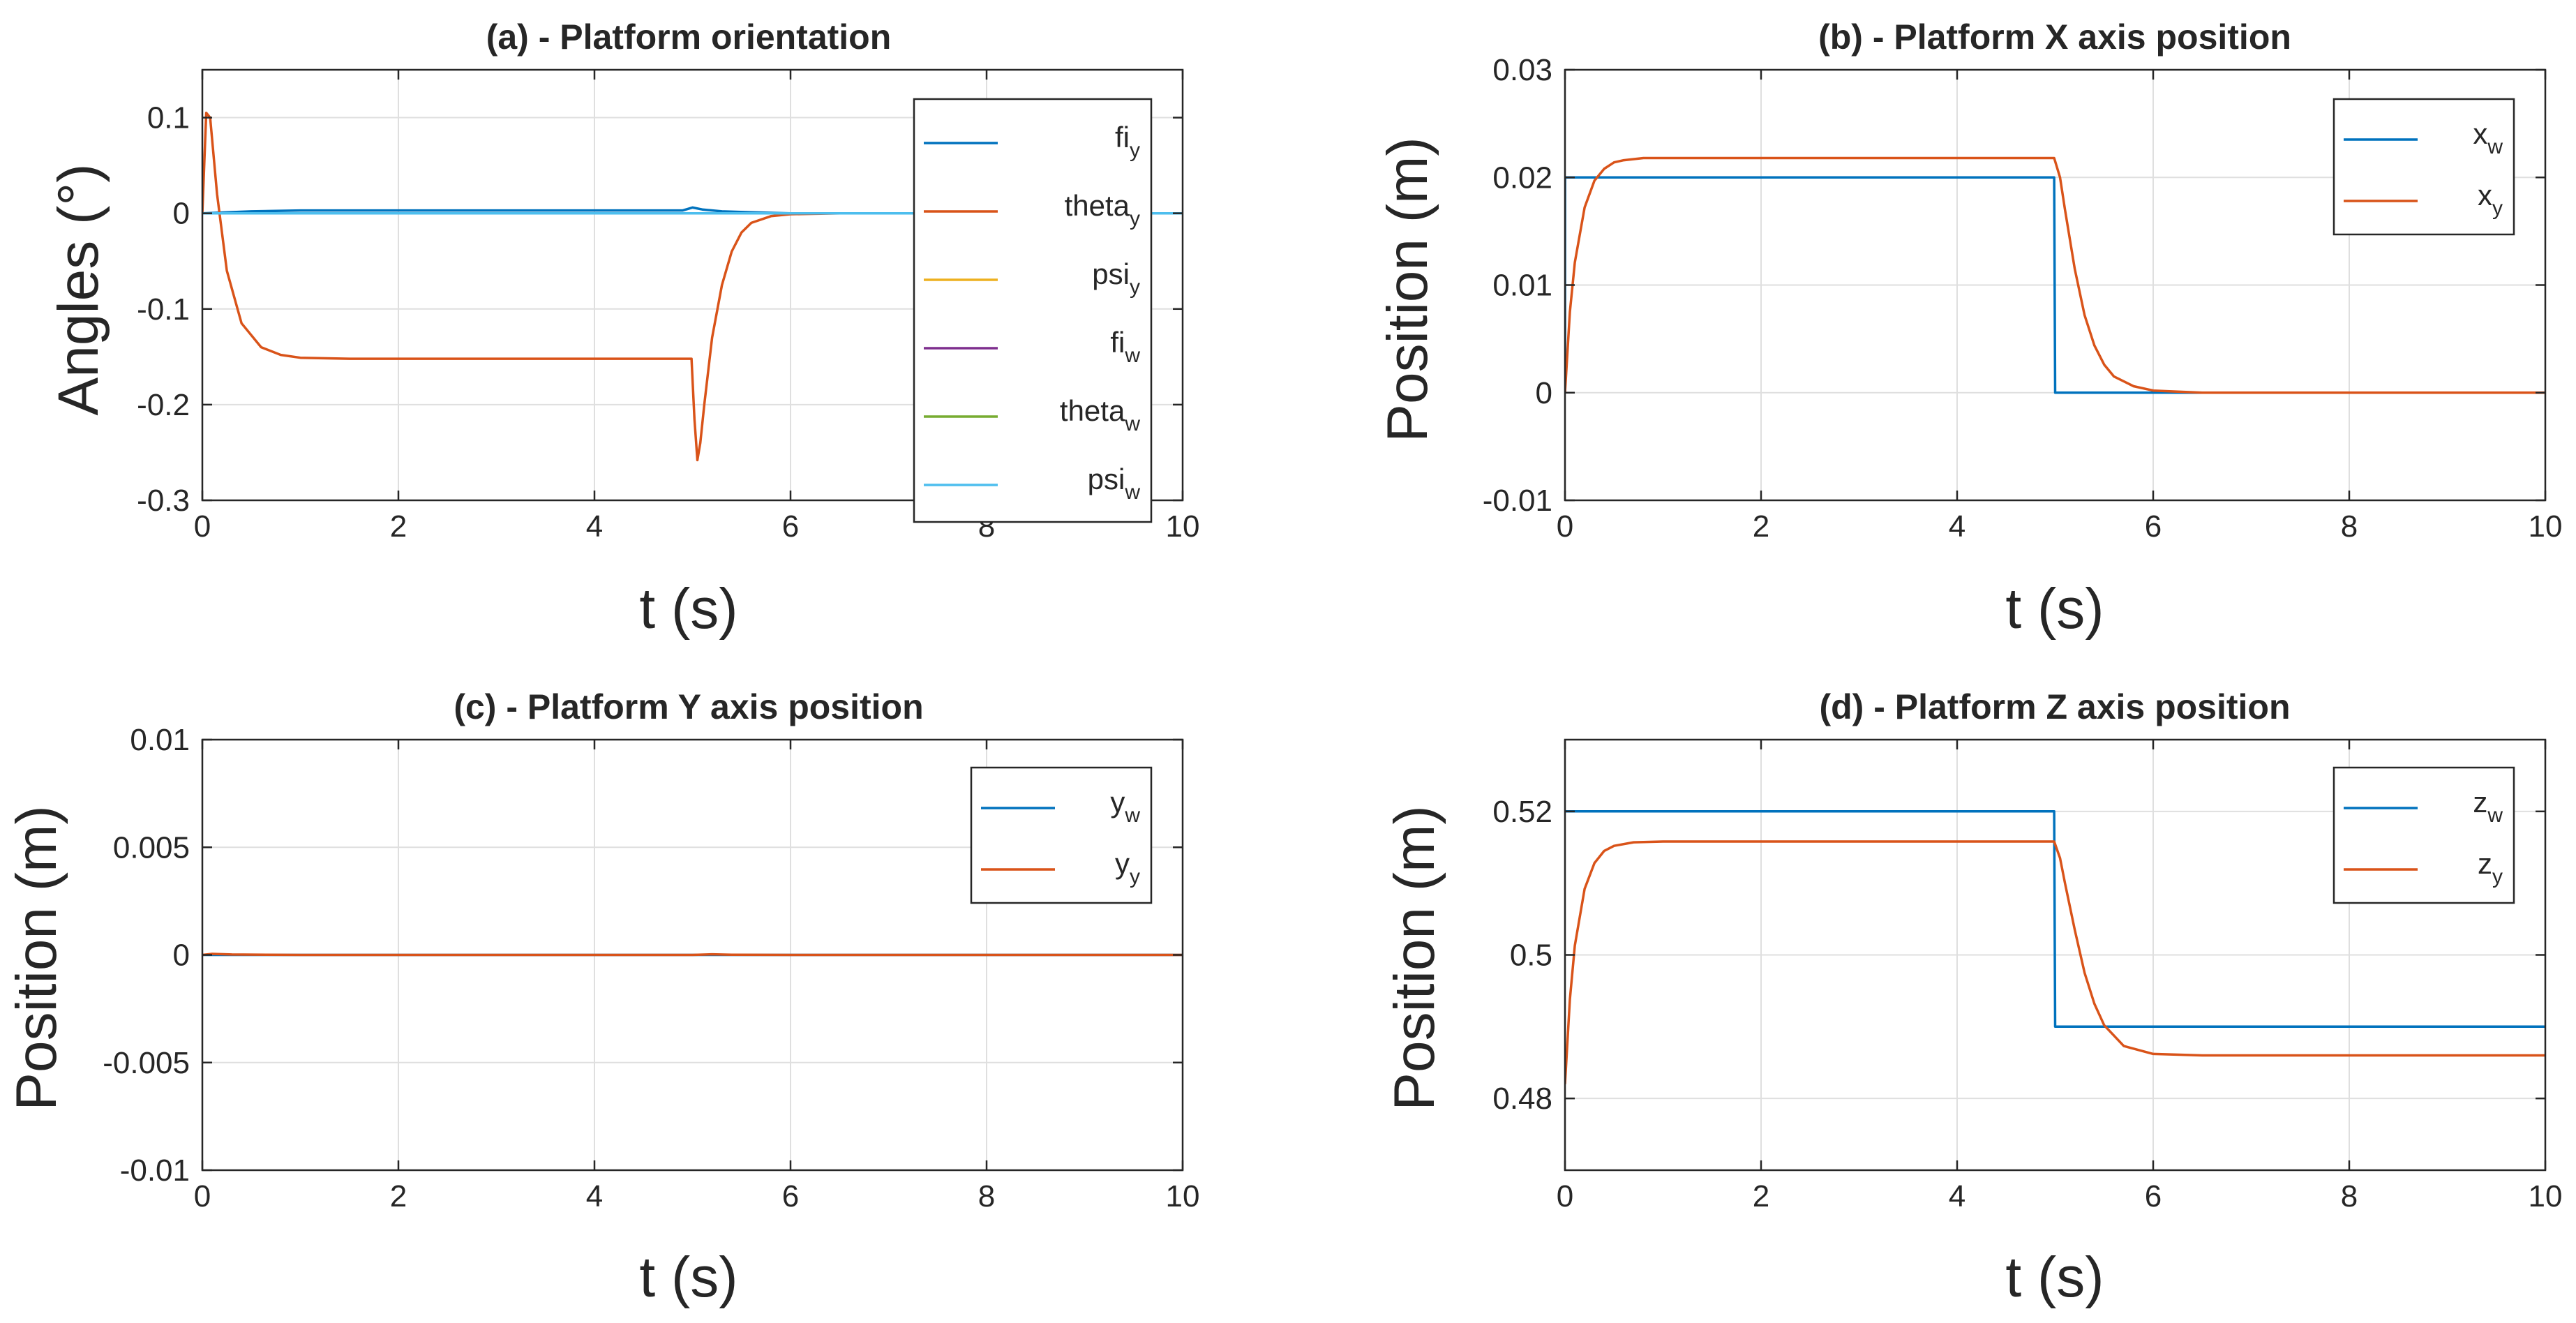 This screenshot has width=2576, height=1323. Describe the element at coordinates (1127, 142) in the screenshot. I see `panel-a-legend-label-0: fiy` at that location.